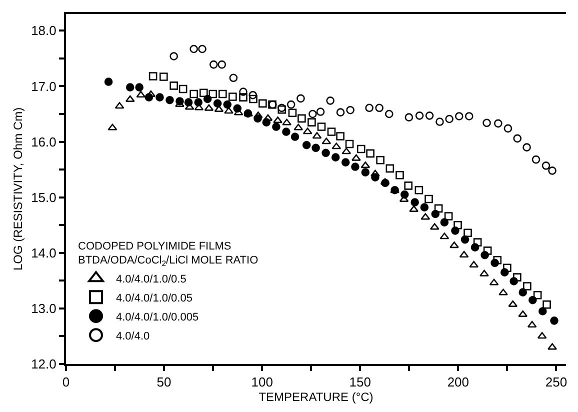 This screenshot has width=578, height=412. Describe the element at coordinates (43, 308) in the screenshot. I see `y-tick-label: 13.0` at that location.